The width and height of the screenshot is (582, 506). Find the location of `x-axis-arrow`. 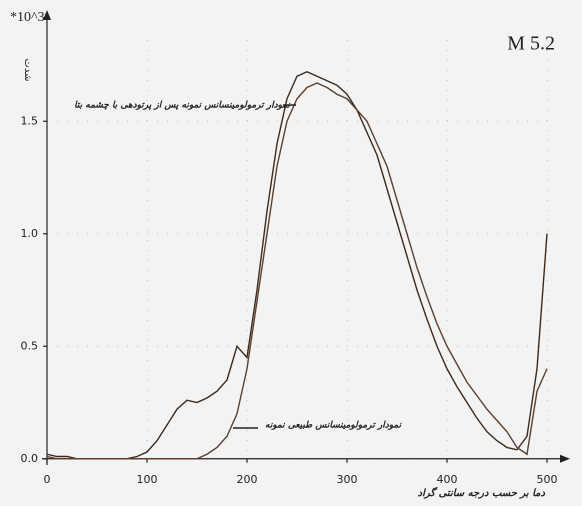

x-axis-arrow is located at coordinates (565, 458).